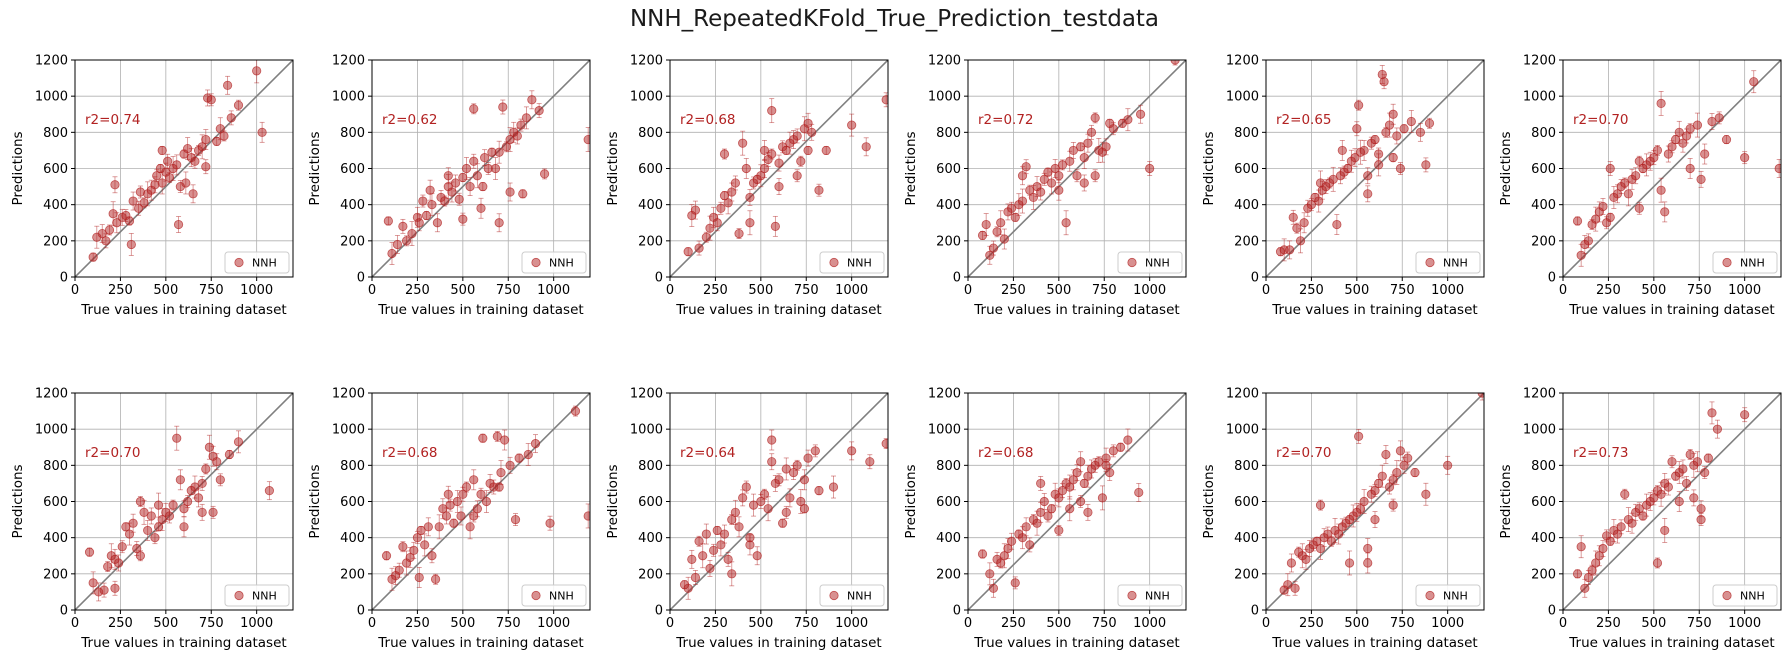 This screenshot has width=1789, height=664. What do you see at coordinates (184, 168) in the screenshot?
I see `identity-line` at bounding box center [184, 168].